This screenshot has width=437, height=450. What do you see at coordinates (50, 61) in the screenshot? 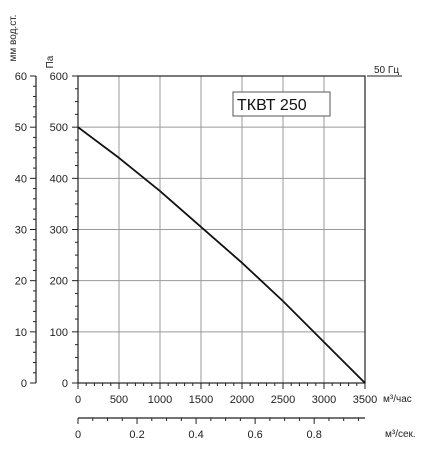
I see `pressure-unit: Па` at bounding box center [50, 61].